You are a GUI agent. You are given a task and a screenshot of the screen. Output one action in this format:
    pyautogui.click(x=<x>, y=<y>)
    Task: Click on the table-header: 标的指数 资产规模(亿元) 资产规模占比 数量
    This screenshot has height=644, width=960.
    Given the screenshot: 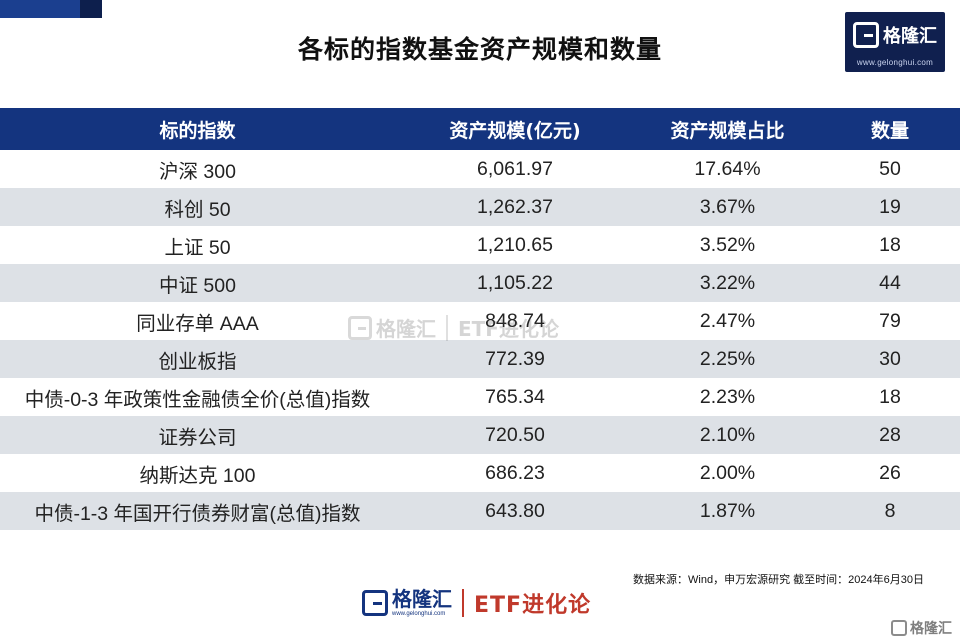 What is the action you would take?
    pyautogui.click(x=480, y=129)
    